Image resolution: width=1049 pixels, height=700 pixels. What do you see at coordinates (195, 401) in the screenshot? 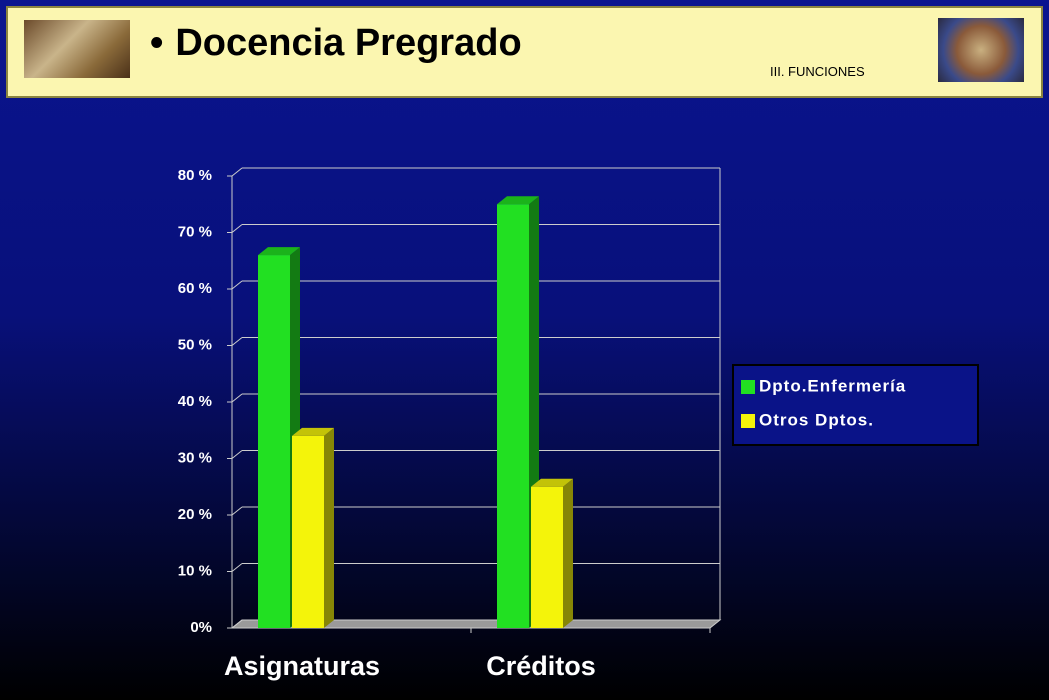
I see `y-tick-label: 40 %` at bounding box center [195, 401].